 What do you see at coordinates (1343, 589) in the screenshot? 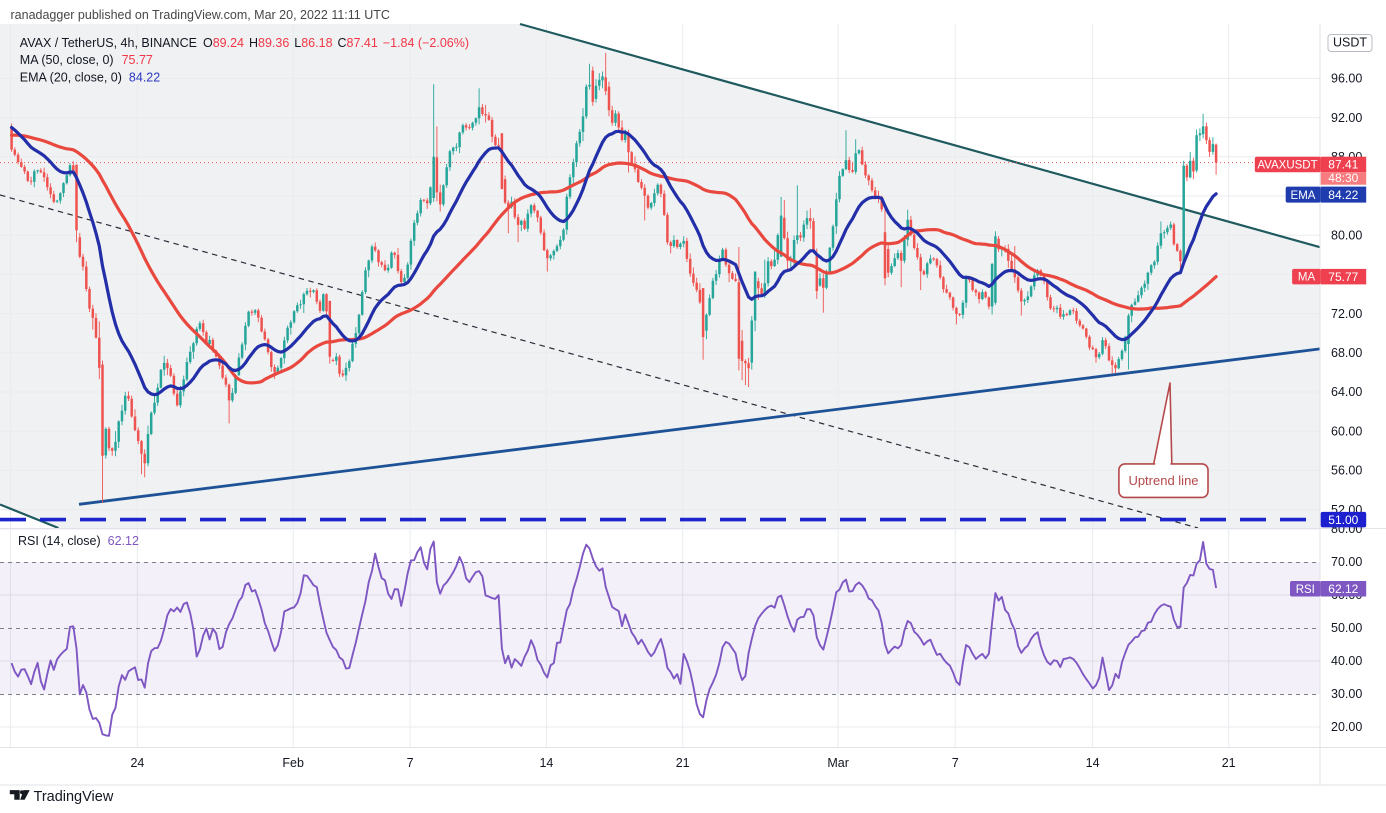
I see `svg-text: 62.12` at bounding box center [1343, 589].